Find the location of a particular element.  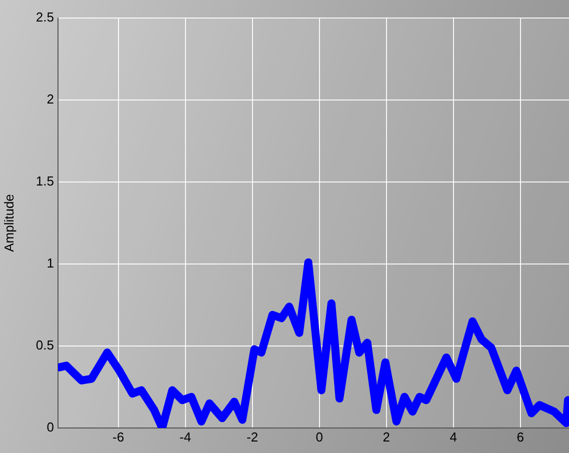

y-tick-label: 2.5 is located at coordinates (45, 17).